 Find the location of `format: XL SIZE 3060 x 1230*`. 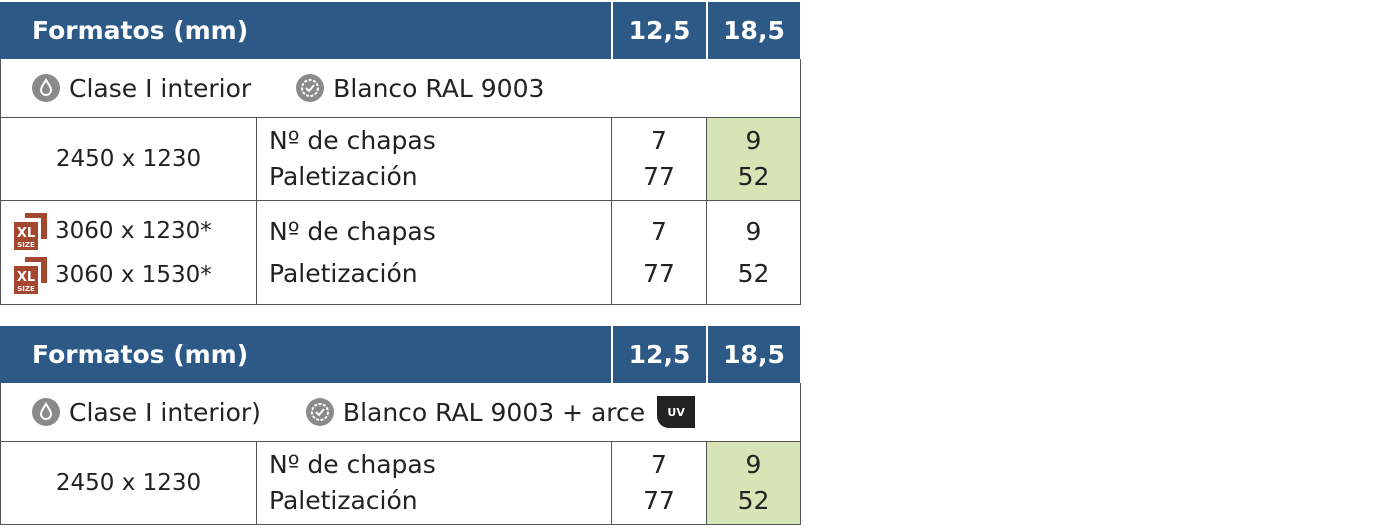

format: XL SIZE 3060 x 1230* is located at coordinates (111, 231).